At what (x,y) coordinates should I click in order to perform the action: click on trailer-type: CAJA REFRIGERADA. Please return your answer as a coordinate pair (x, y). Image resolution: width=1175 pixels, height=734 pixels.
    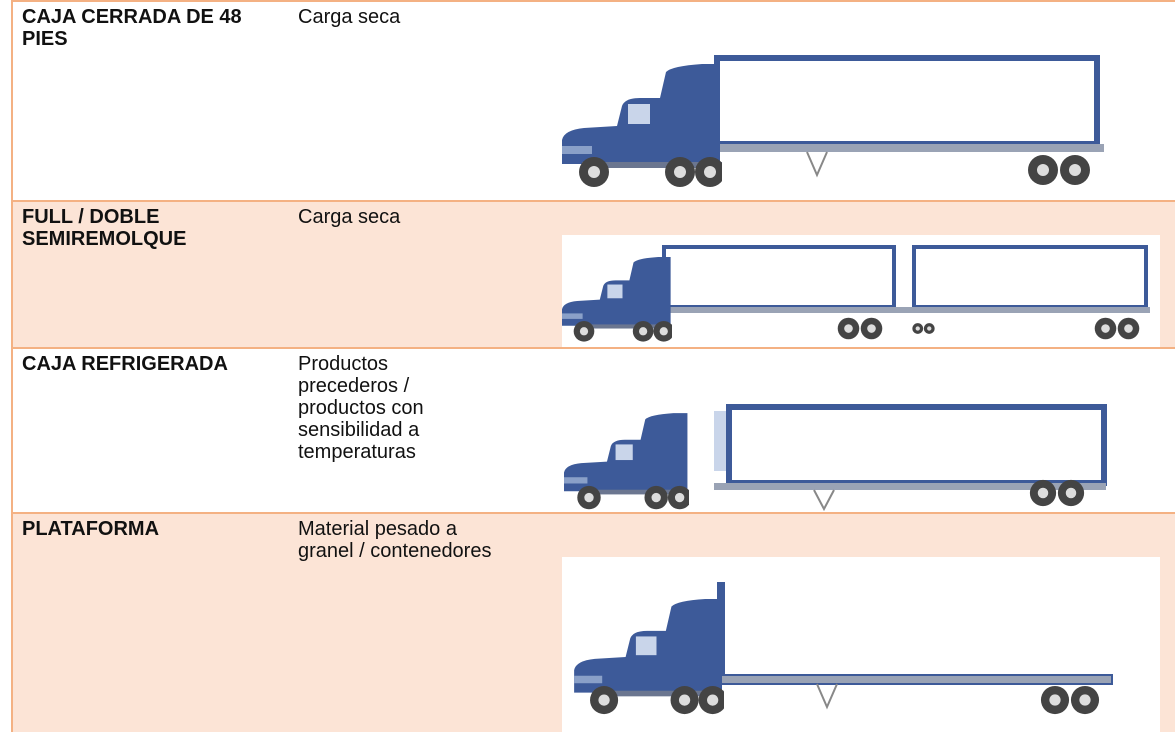
    Looking at the image, I should click on (125, 364).